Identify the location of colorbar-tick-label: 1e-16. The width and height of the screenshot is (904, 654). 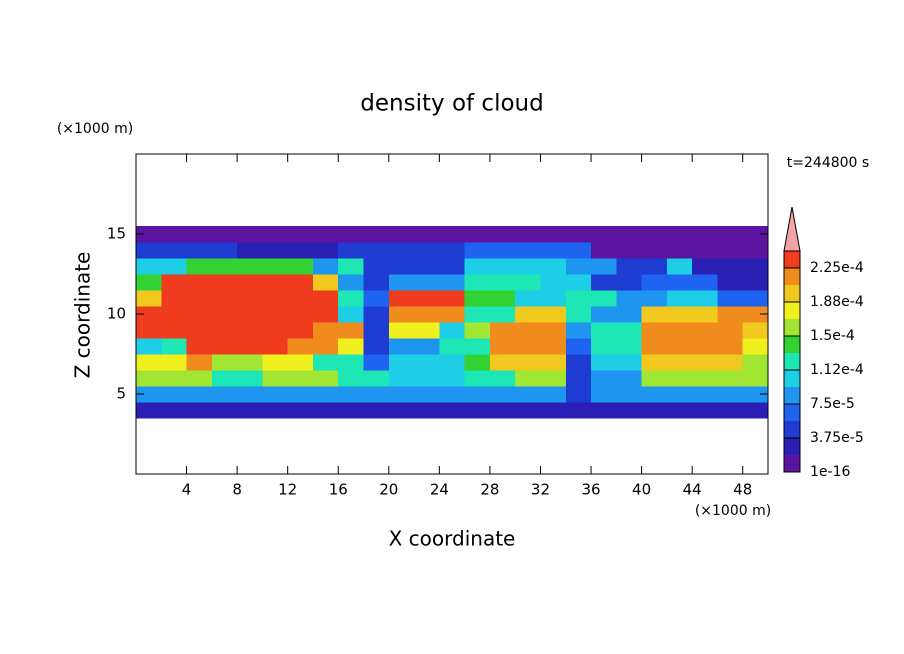
(830, 472).